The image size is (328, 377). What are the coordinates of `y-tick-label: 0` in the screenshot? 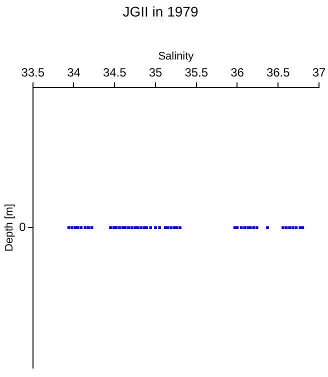 It's located at (22, 227).